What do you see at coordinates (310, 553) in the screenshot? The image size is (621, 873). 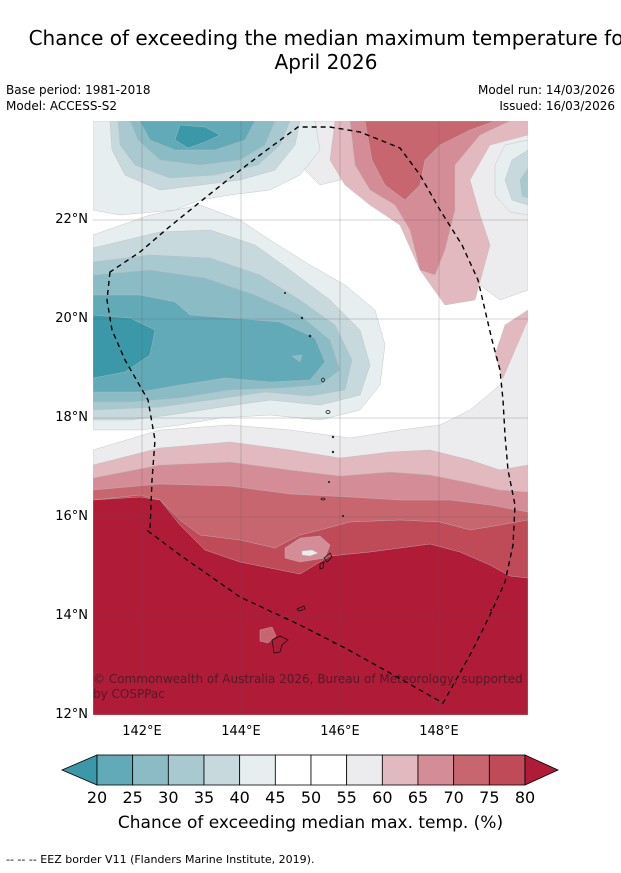 I see `contour-60-saipan` at bounding box center [310, 553].